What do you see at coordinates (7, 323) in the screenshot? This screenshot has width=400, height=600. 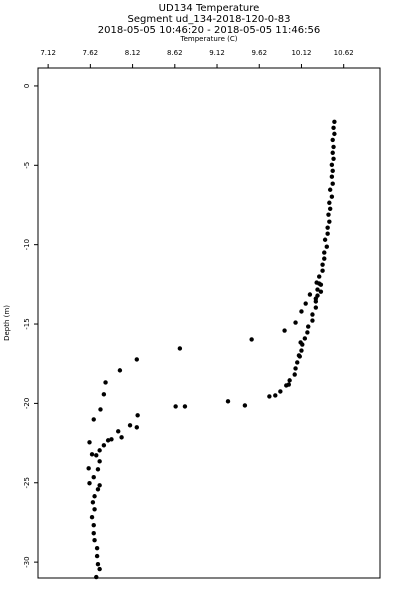 I see `y-axis-label: Depth (m)` at bounding box center [7, 323].